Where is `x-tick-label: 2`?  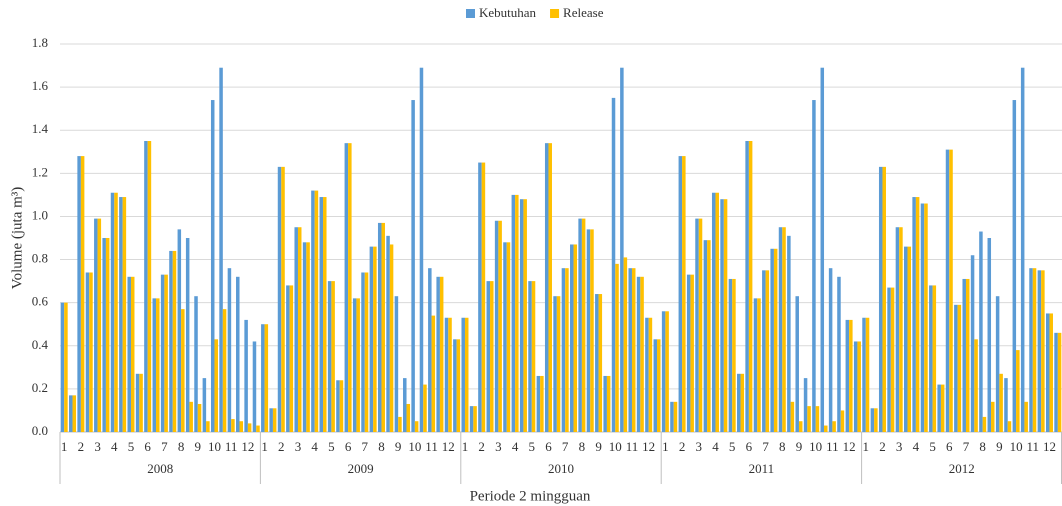
x-tick-label: 2 is located at coordinates (81, 446).